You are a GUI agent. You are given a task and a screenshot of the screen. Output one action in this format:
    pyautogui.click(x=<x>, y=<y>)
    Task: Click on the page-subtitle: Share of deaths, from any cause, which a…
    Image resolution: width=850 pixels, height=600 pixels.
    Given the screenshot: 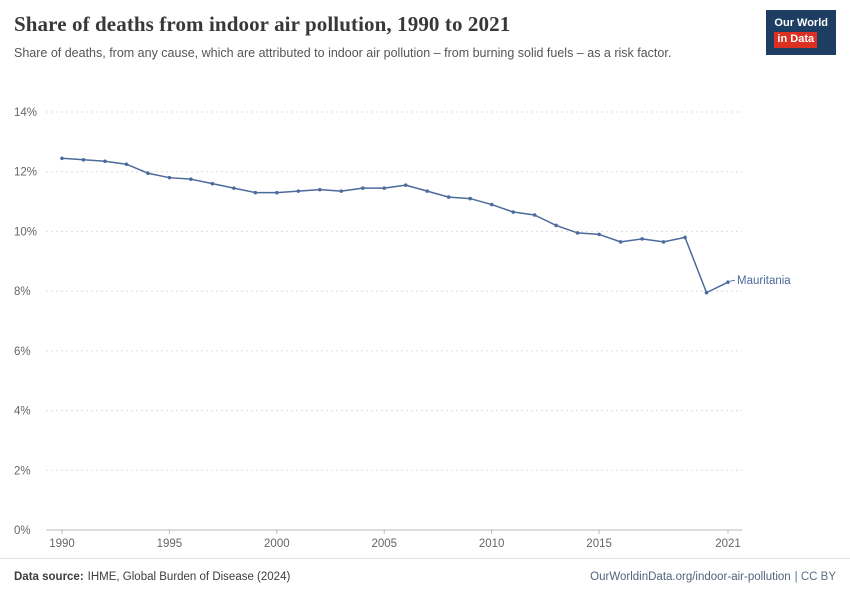 What is the action you would take?
    pyautogui.click(x=343, y=53)
    